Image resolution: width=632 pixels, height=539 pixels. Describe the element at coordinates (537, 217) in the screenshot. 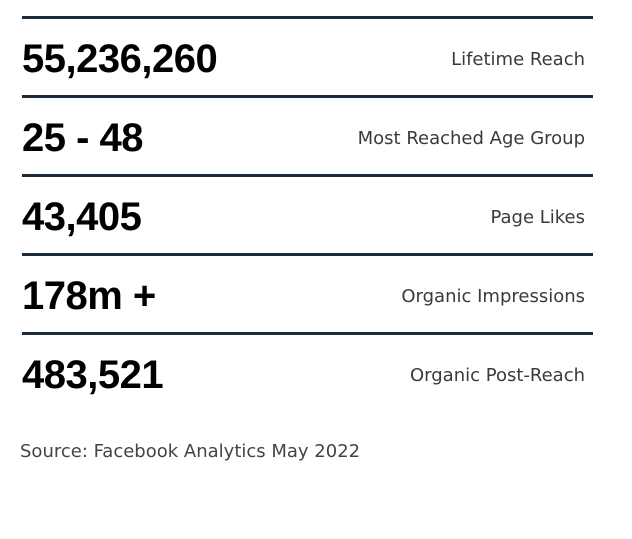

I see `stat-label: Page Likes` at that location.